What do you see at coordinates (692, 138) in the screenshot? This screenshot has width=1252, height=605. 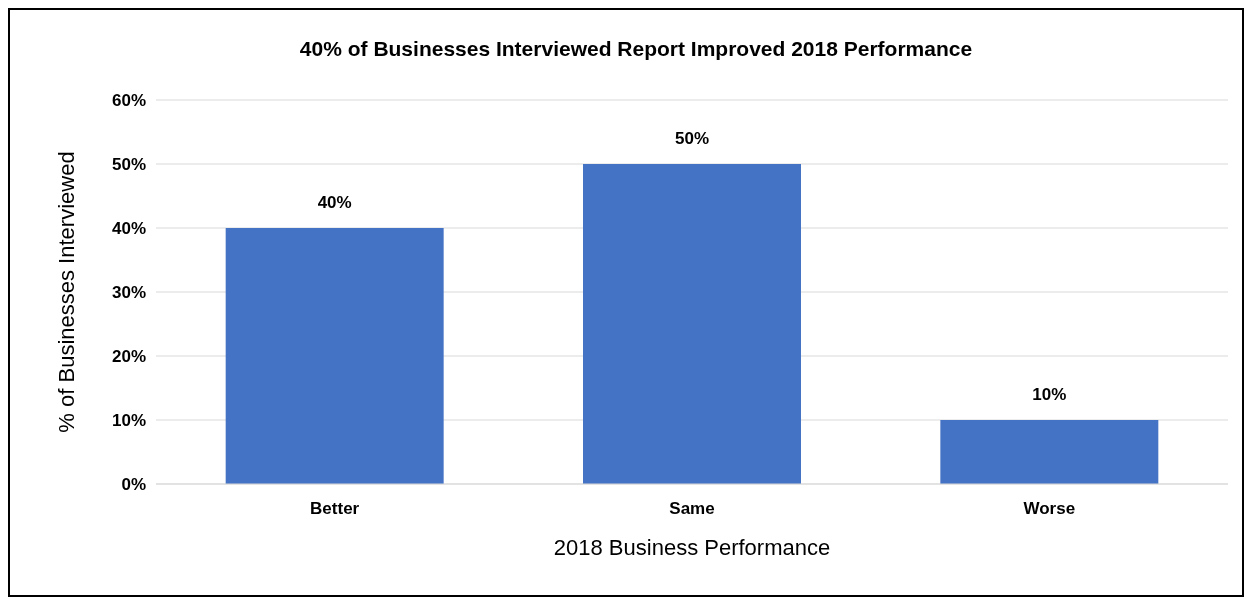 I see `data-label: 50%` at bounding box center [692, 138].